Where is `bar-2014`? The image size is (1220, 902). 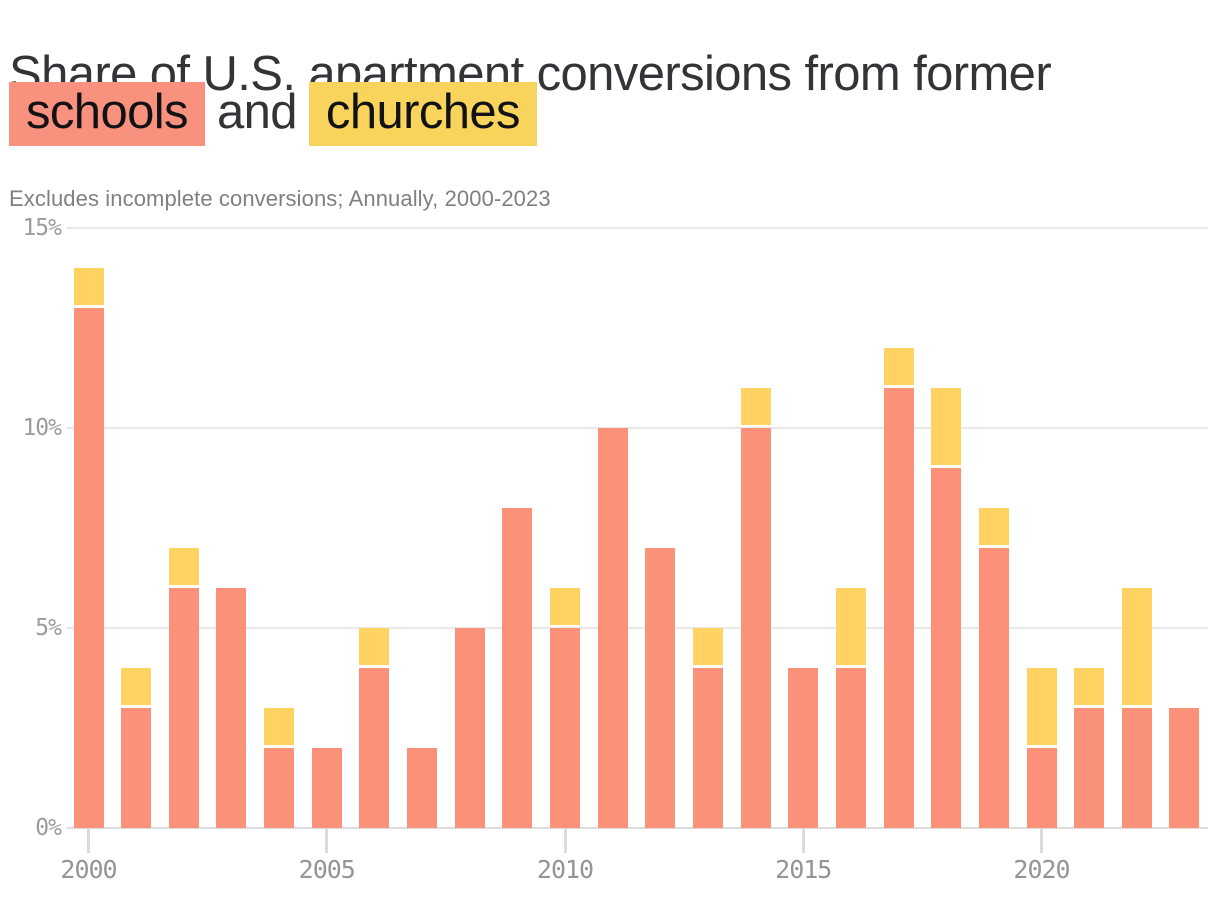 bar-2014 is located at coordinates (755, 608).